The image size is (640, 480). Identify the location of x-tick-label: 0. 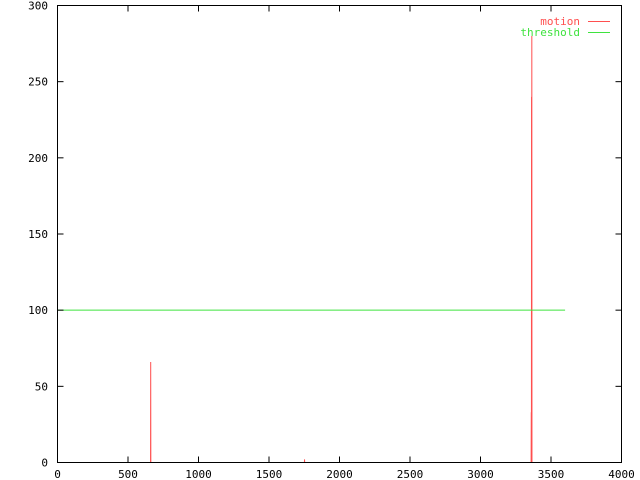
(57, 474).